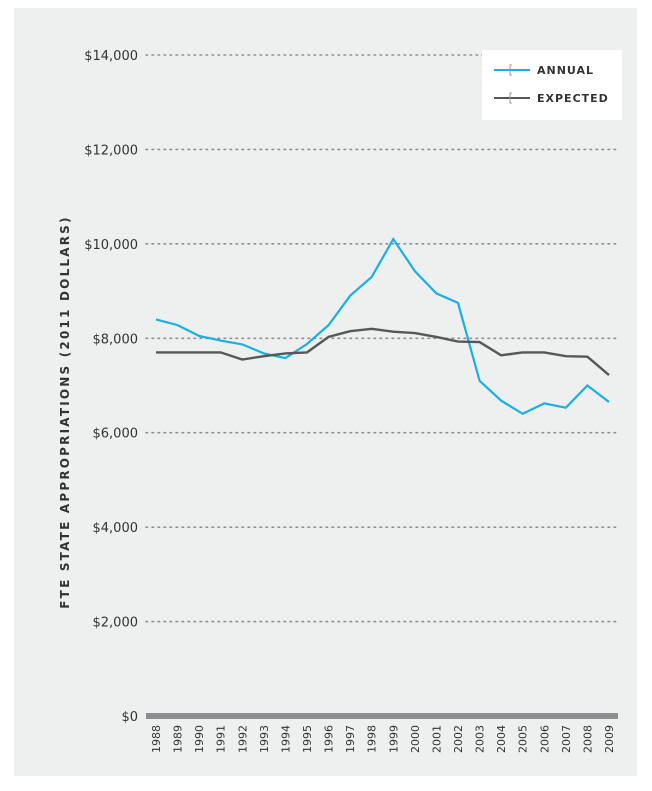  What do you see at coordinates (510, 98) in the screenshot?
I see `legend-bracket-expected` at bounding box center [510, 98].